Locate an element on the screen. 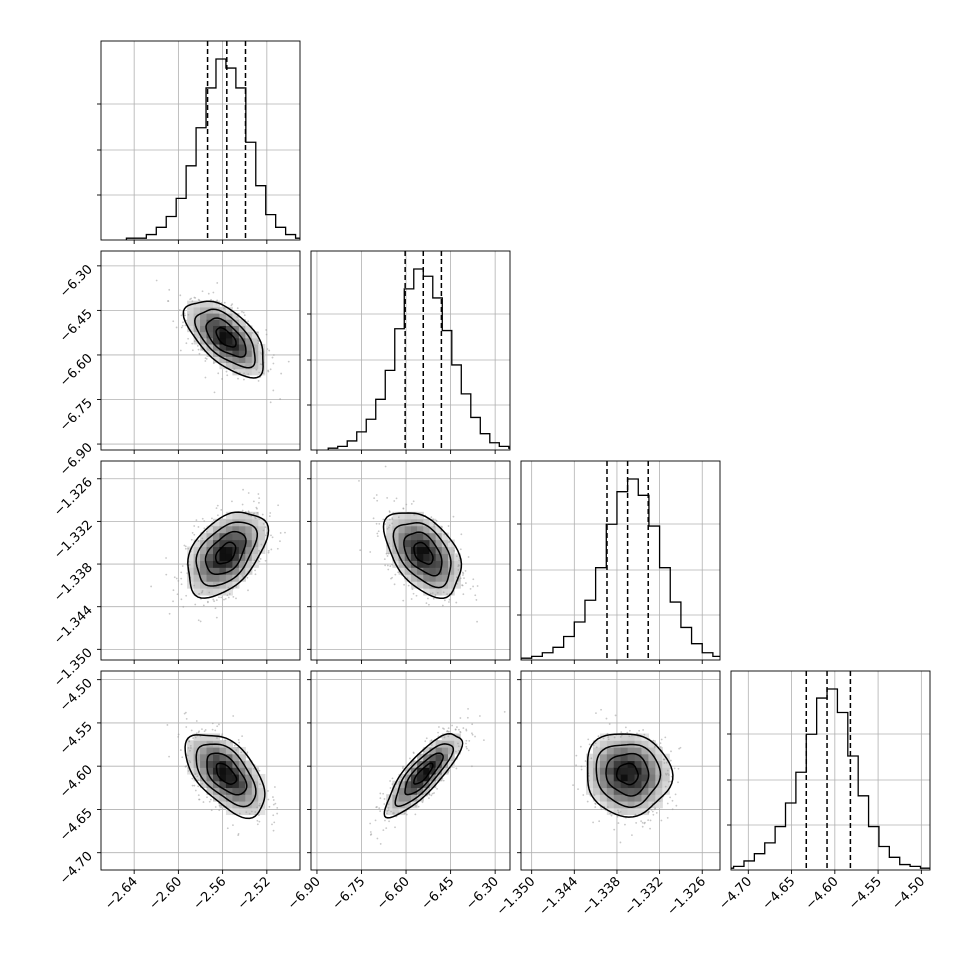  y-tick-label: −4.55 is located at coordinates (76, 738).